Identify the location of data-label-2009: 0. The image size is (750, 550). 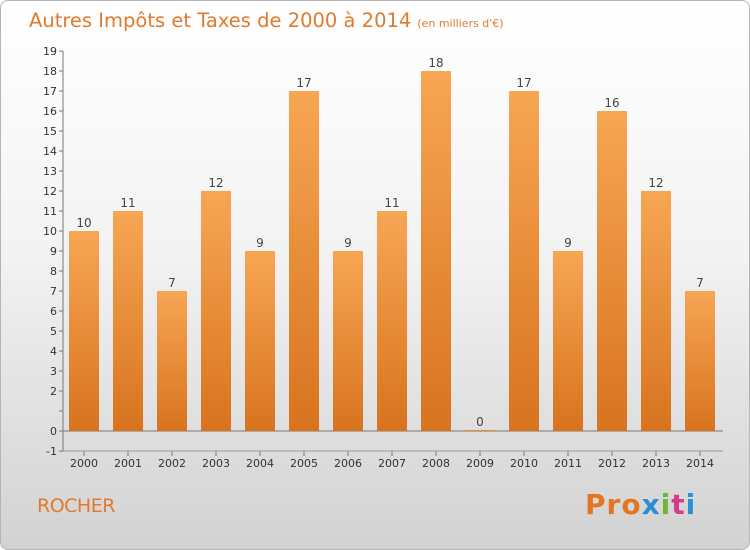
(480, 422).